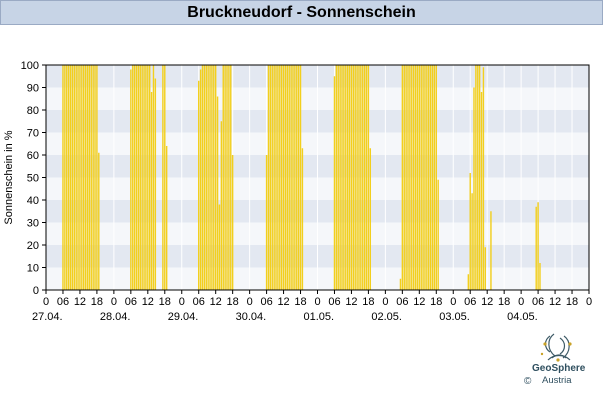  What do you see at coordinates (33, 246) in the screenshot?
I see `y-tick-label: 20` at bounding box center [33, 246].